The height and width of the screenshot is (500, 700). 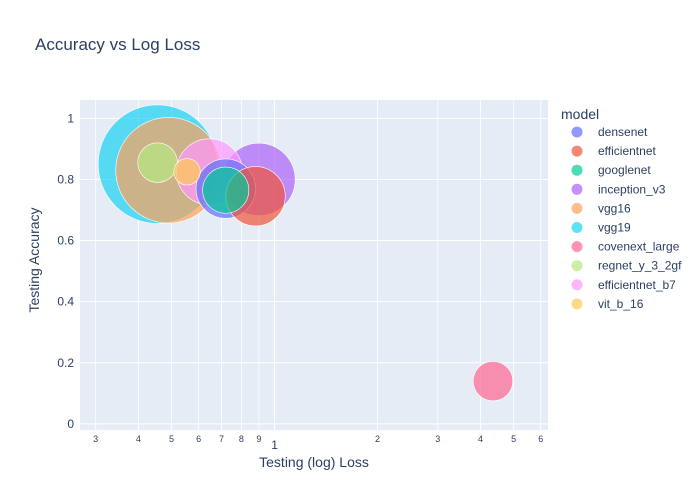 What do you see at coordinates (577, 170) in the screenshot?
I see `legend-swatch-googlenet` at bounding box center [577, 170].